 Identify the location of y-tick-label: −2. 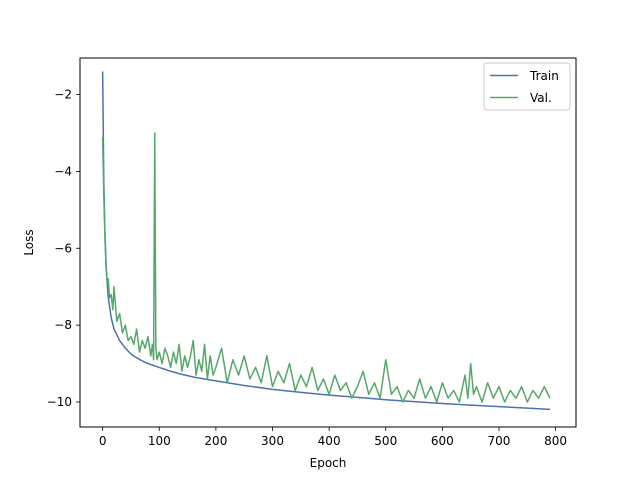
(63, 95).